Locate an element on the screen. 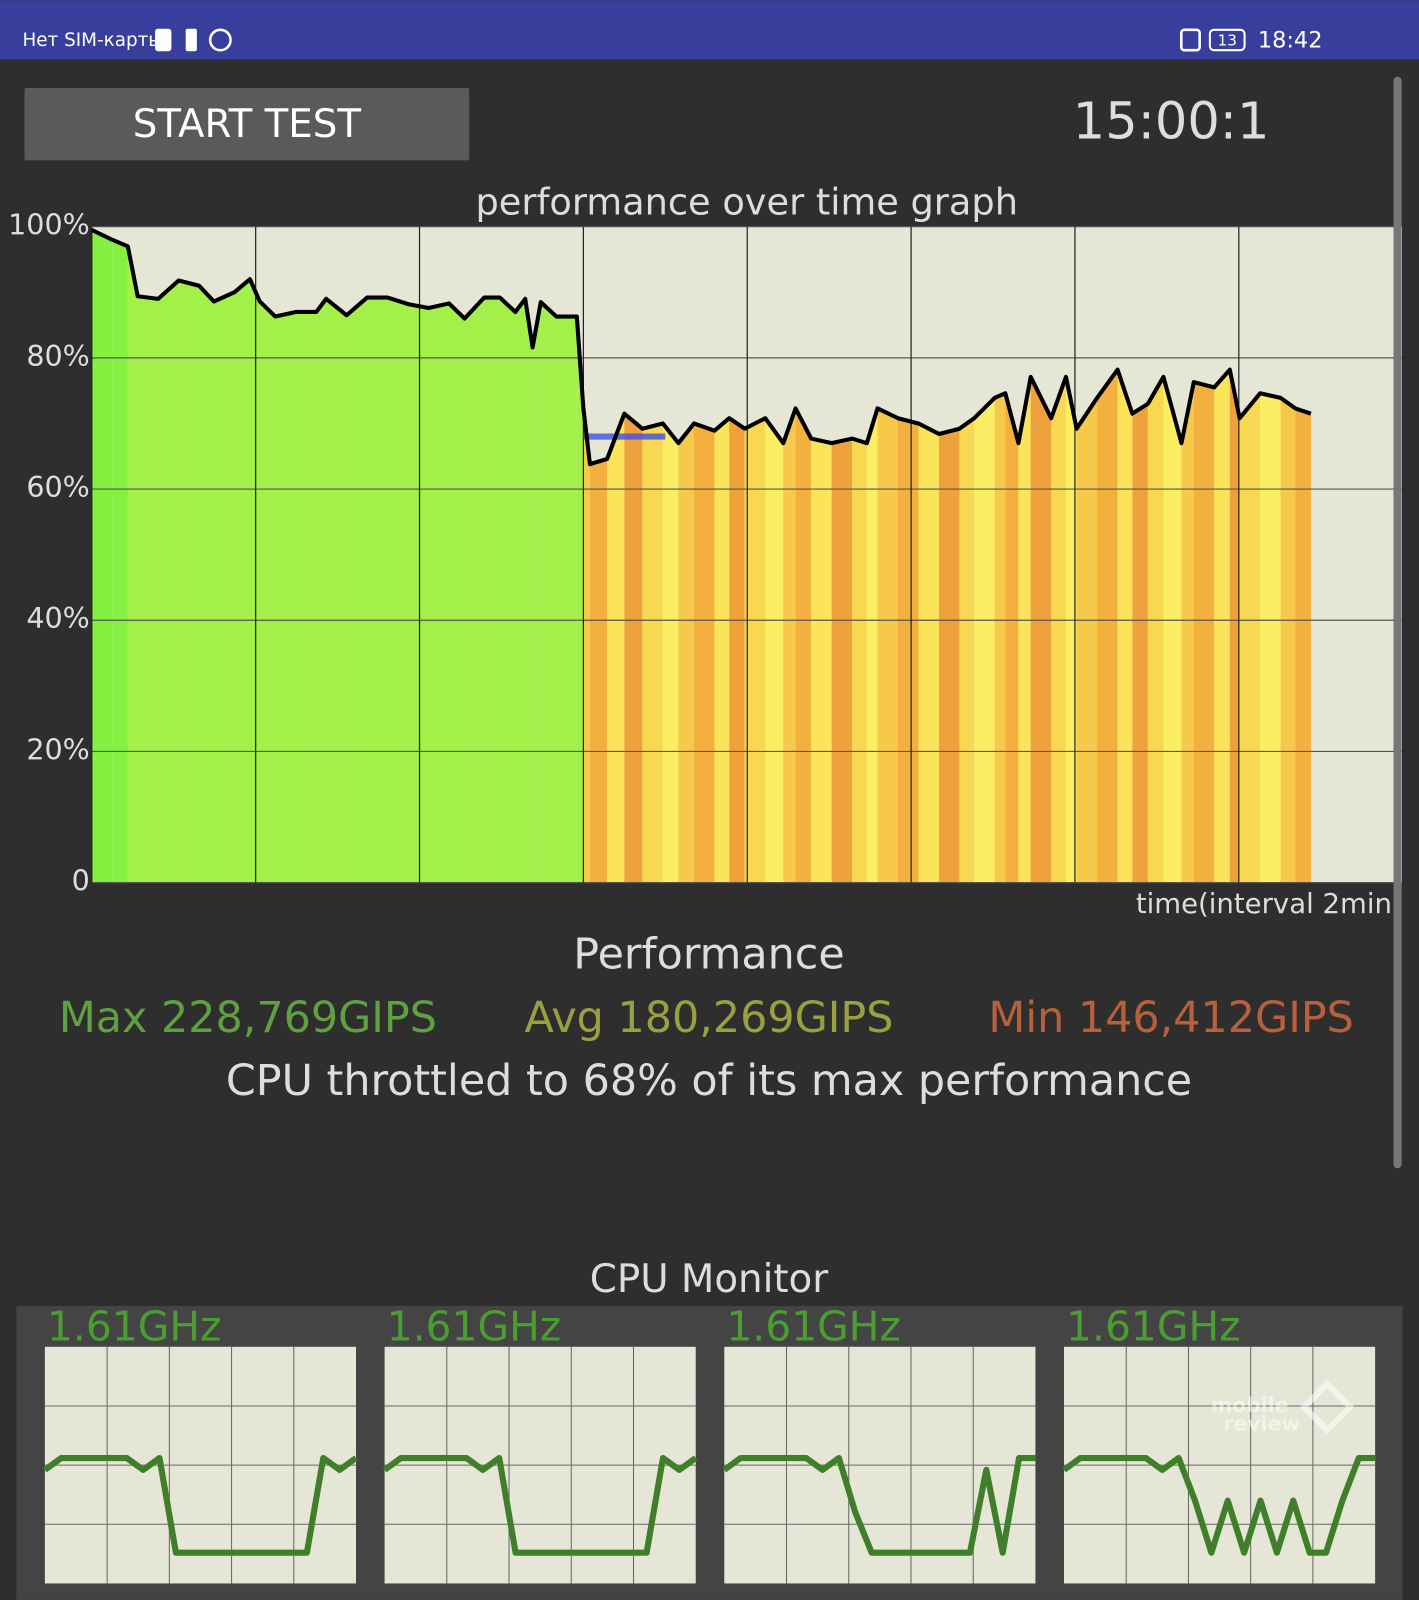  y-tick-label: 60% is located at coordinates (57, 487).